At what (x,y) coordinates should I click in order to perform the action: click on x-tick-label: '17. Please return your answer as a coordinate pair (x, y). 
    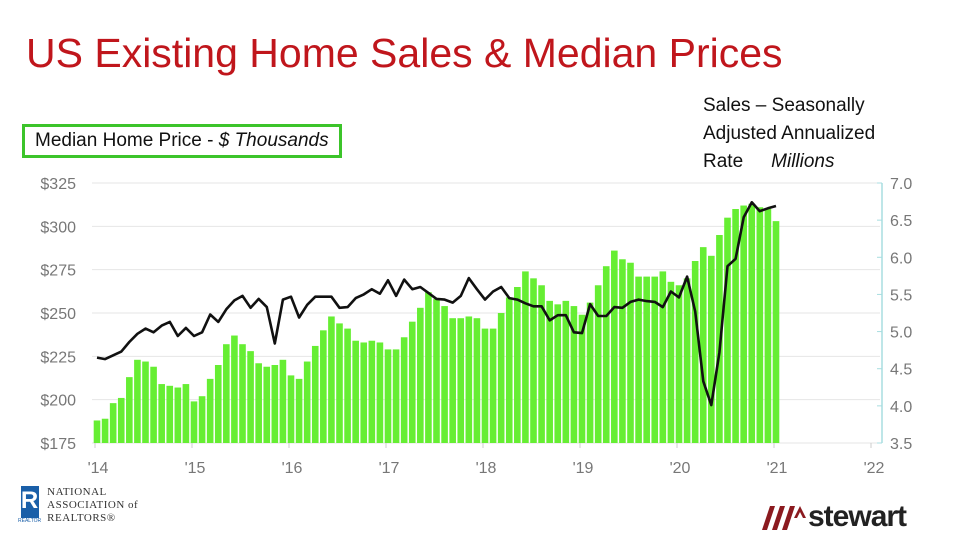
    Looking at the image, I should click on (389, 468).